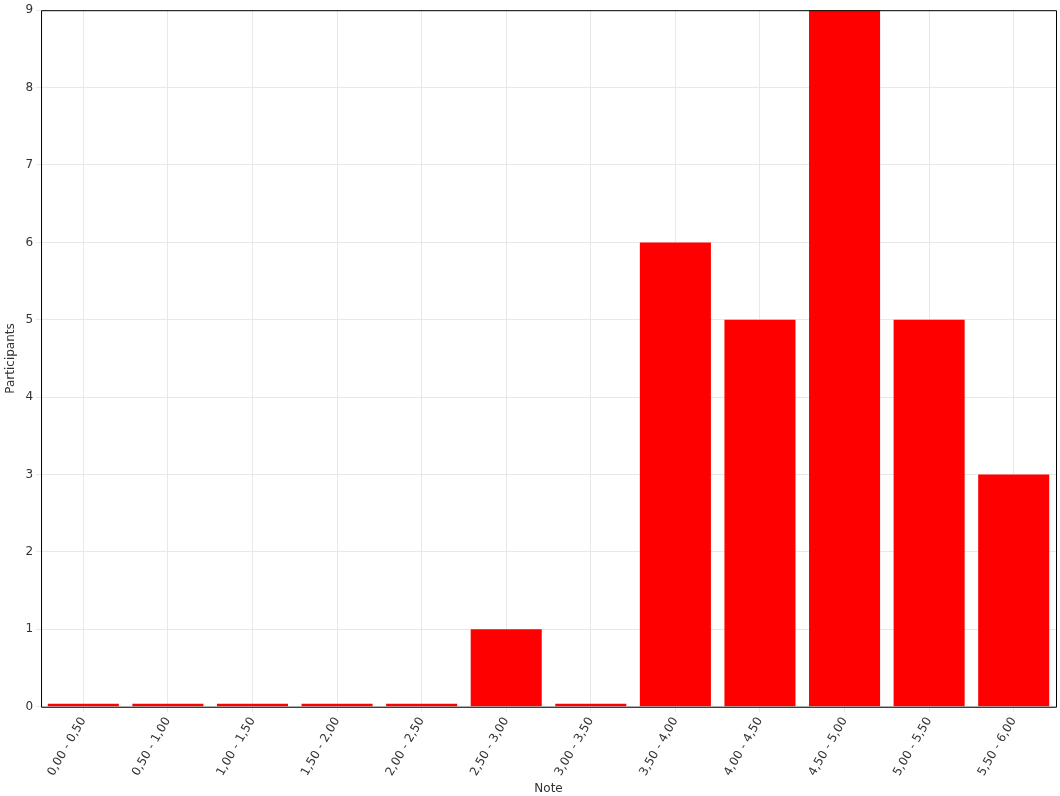  I want to click on y-tick-label: 9, so click(29, 9).